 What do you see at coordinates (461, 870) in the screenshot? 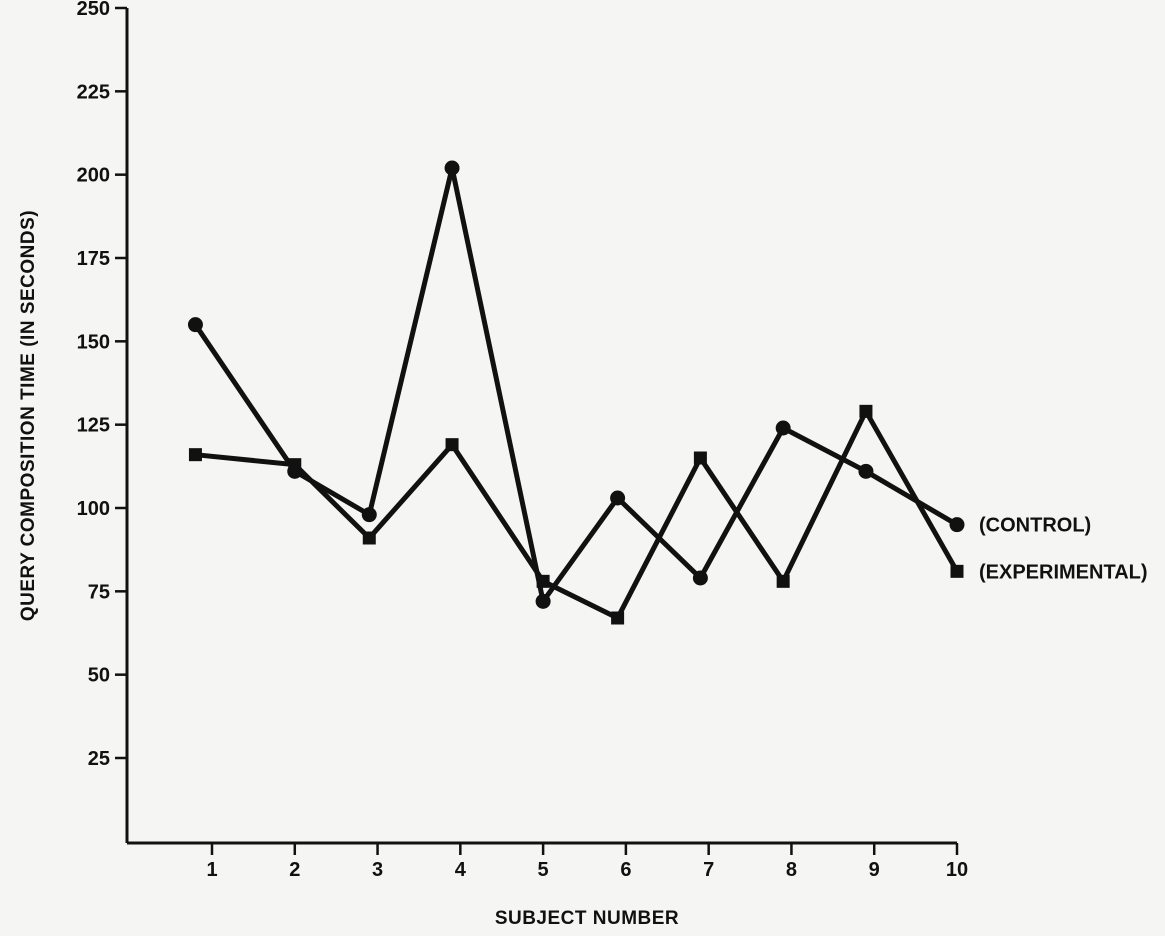
I see `x-tick-label: 4` at bounding box center [461, 870].